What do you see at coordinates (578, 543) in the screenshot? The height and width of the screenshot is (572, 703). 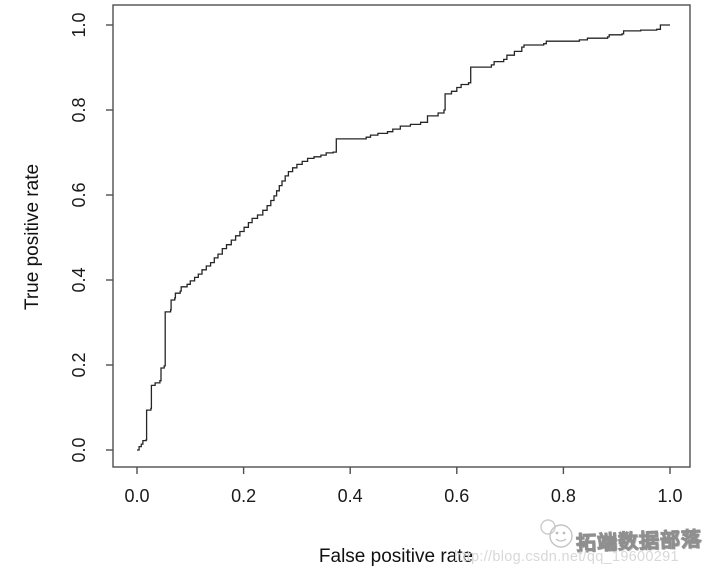 I see `watermark: 拓端数据部落 http://blog.csdn.net/qq_19600291` at bounding box center [578, 543].